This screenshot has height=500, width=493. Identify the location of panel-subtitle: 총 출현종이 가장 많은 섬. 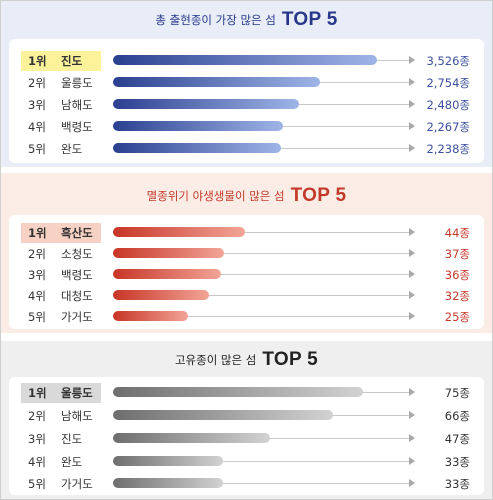
(215, 20).